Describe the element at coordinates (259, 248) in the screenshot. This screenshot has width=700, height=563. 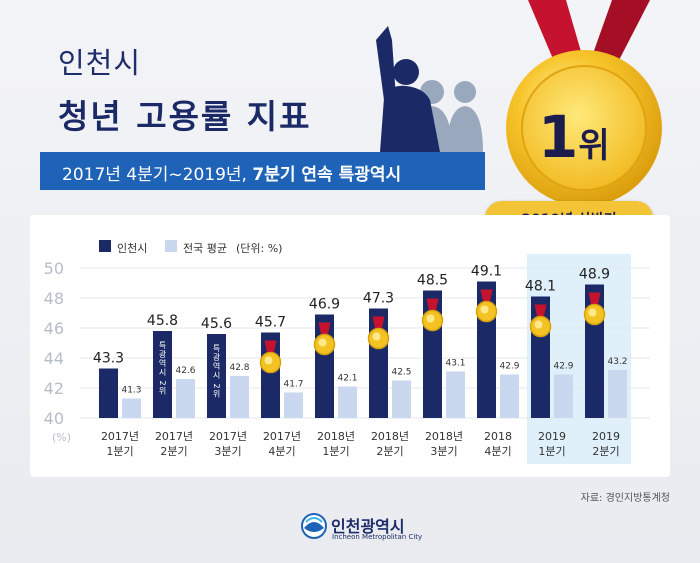
I see `legend-unit: (단위: %)` at that location.